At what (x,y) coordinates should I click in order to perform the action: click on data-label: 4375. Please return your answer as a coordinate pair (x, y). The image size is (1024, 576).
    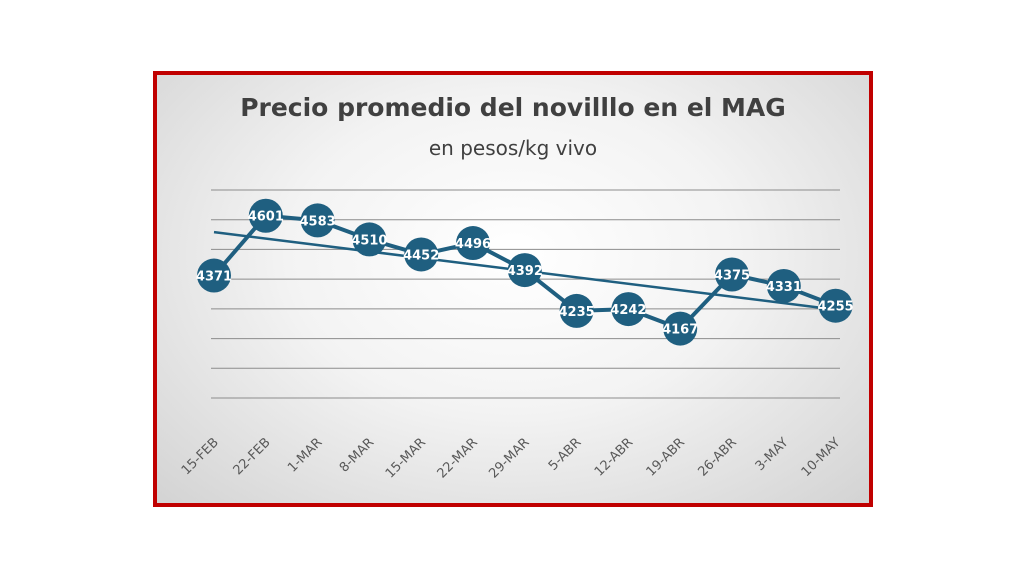
    Looking at the image, I should click on (732, 276).